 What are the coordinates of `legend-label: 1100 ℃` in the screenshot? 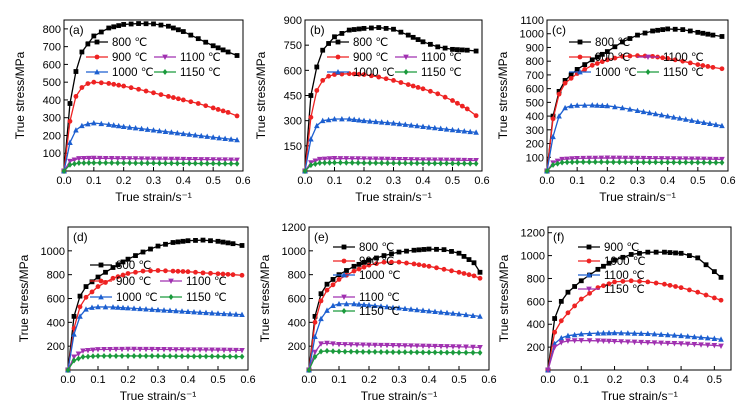 It's located at (683, 58).